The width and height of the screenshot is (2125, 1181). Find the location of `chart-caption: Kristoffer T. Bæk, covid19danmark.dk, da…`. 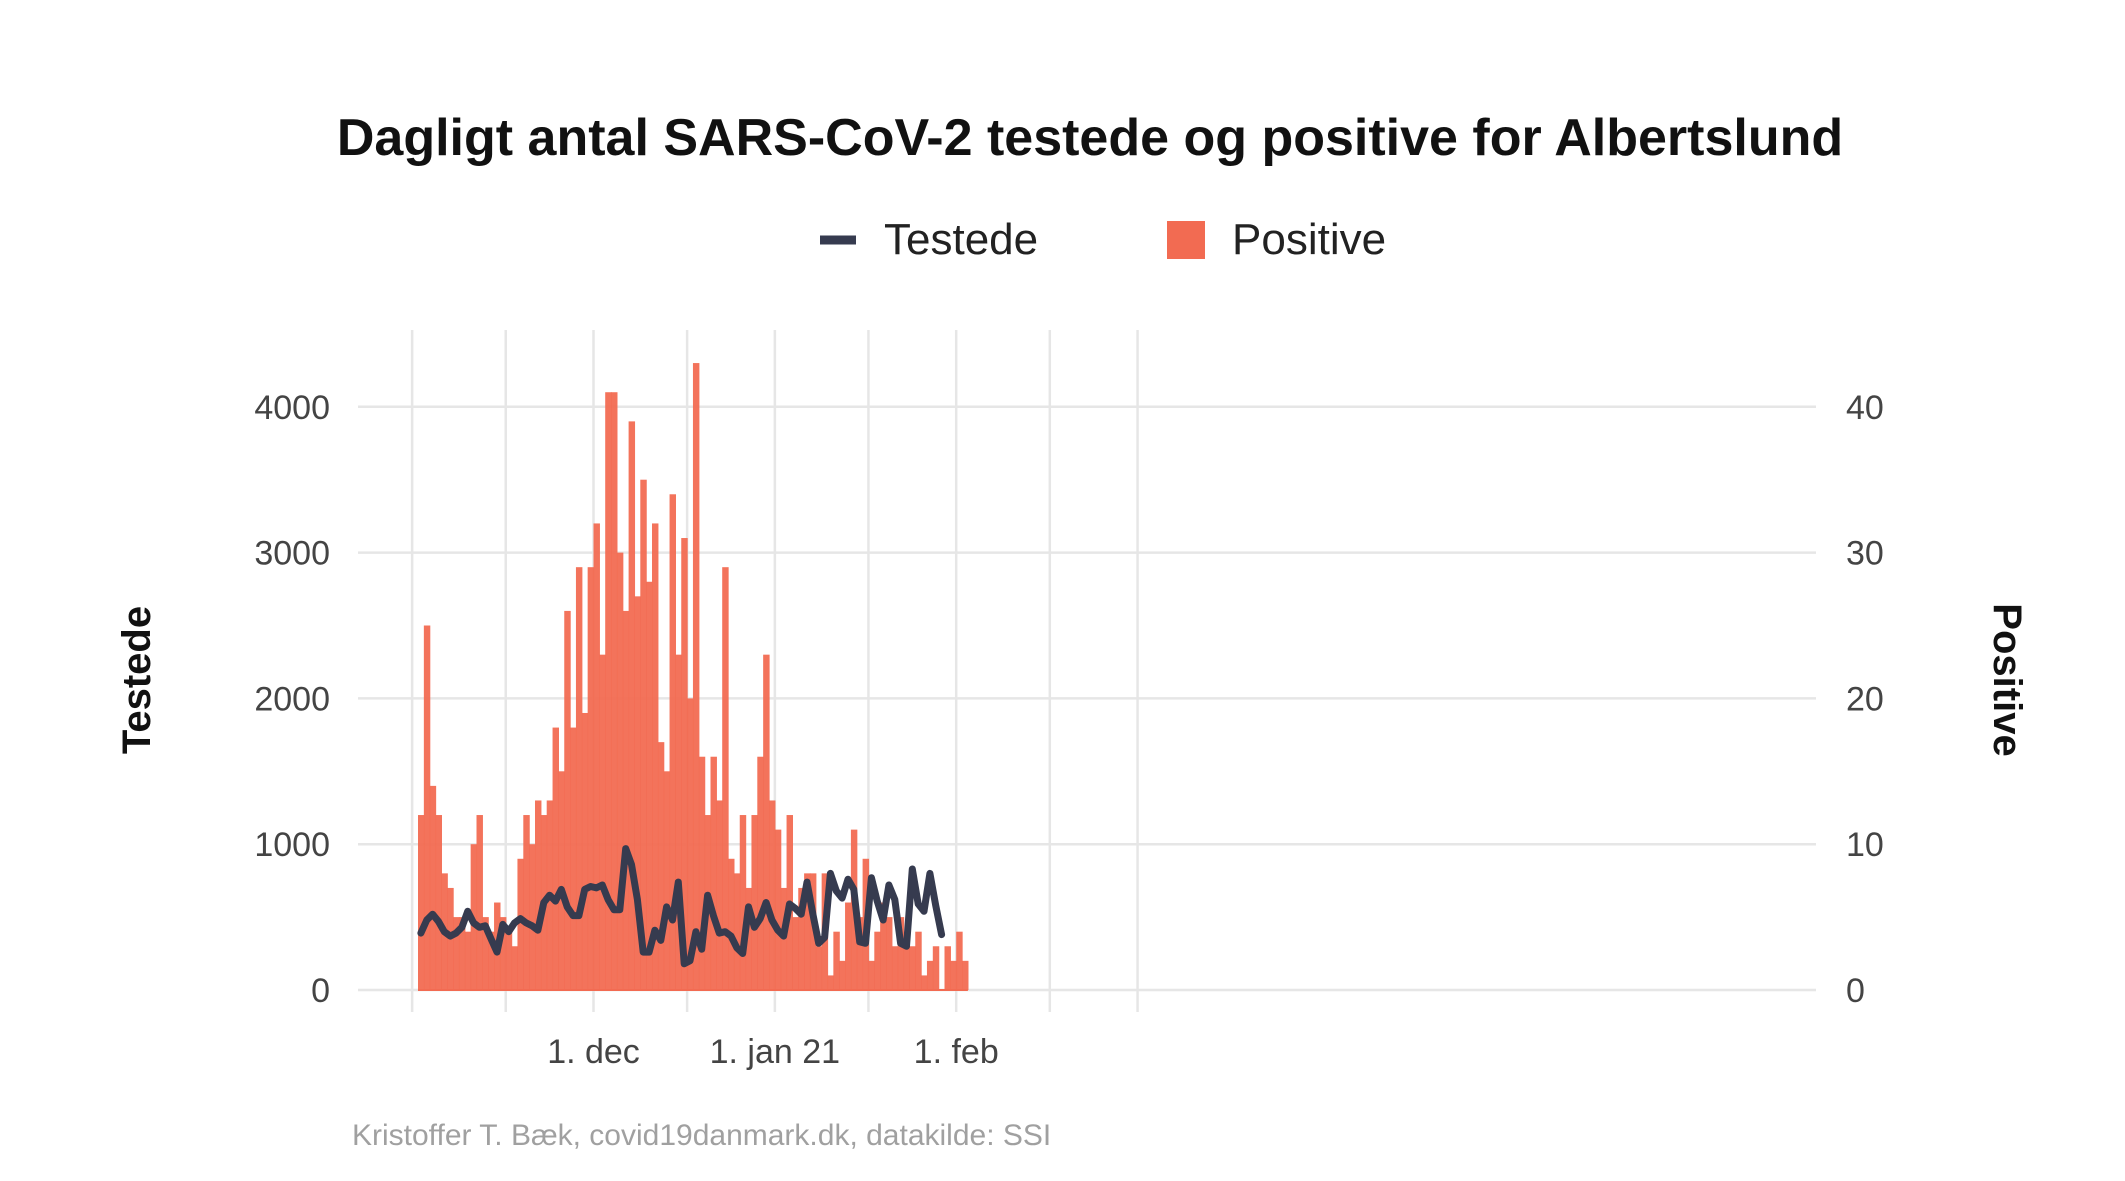

chart-caption: Kristoffer T. Bæk, covid19danmark.dk, da… is located at coordinates (701, 1135).